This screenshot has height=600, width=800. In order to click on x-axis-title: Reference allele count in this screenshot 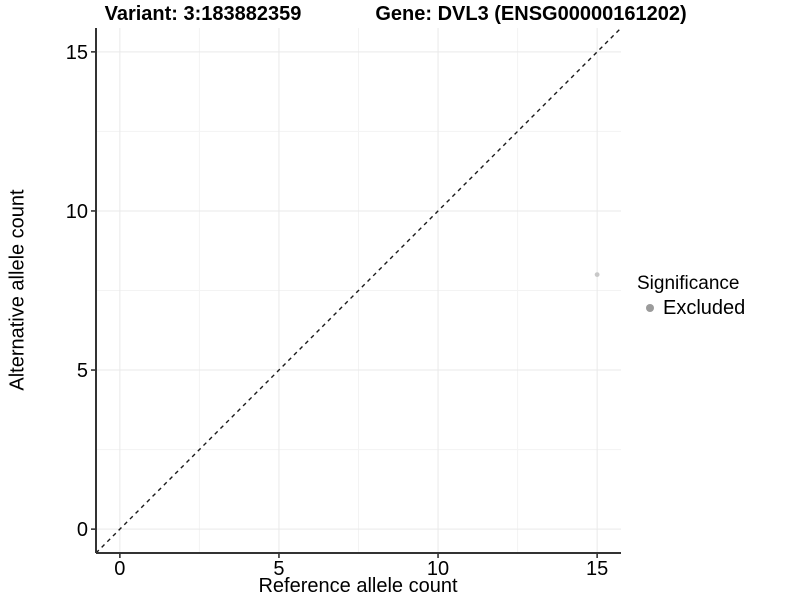, I will do `click(358, 586)`.